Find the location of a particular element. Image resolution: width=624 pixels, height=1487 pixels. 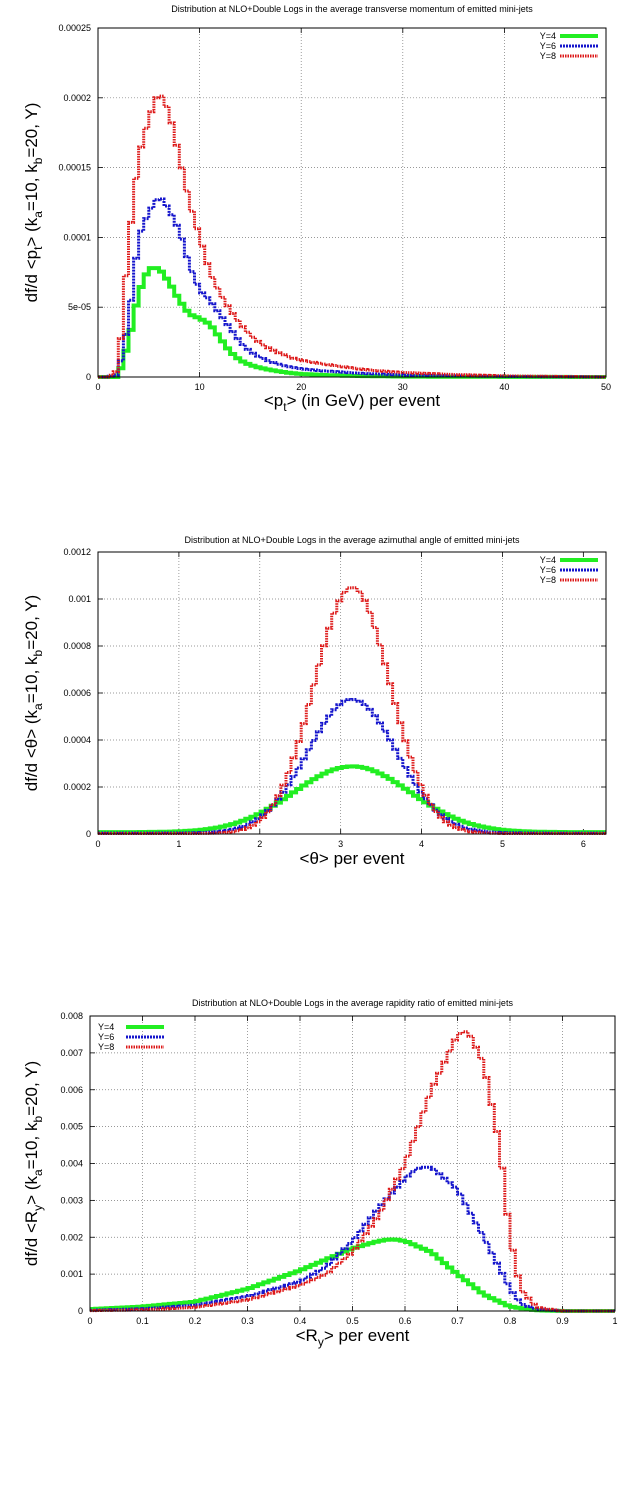

x-tick-label: 0.1 is located at coordinates (142, 1321).